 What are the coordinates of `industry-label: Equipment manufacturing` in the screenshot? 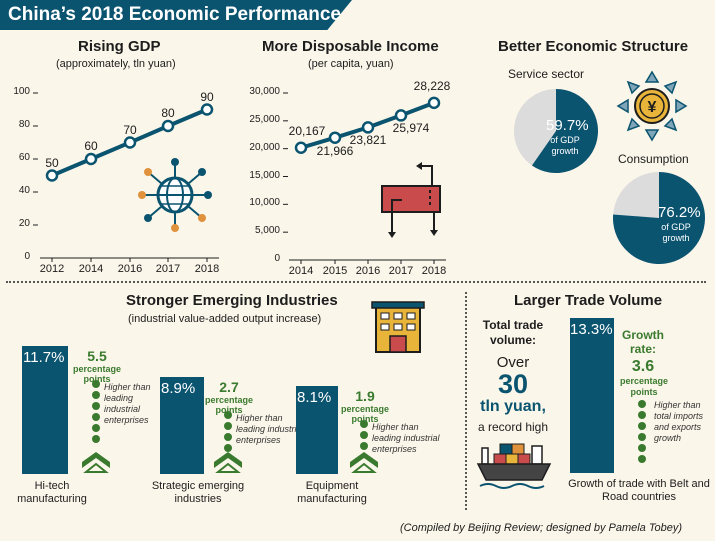 It's located at (332, 492).